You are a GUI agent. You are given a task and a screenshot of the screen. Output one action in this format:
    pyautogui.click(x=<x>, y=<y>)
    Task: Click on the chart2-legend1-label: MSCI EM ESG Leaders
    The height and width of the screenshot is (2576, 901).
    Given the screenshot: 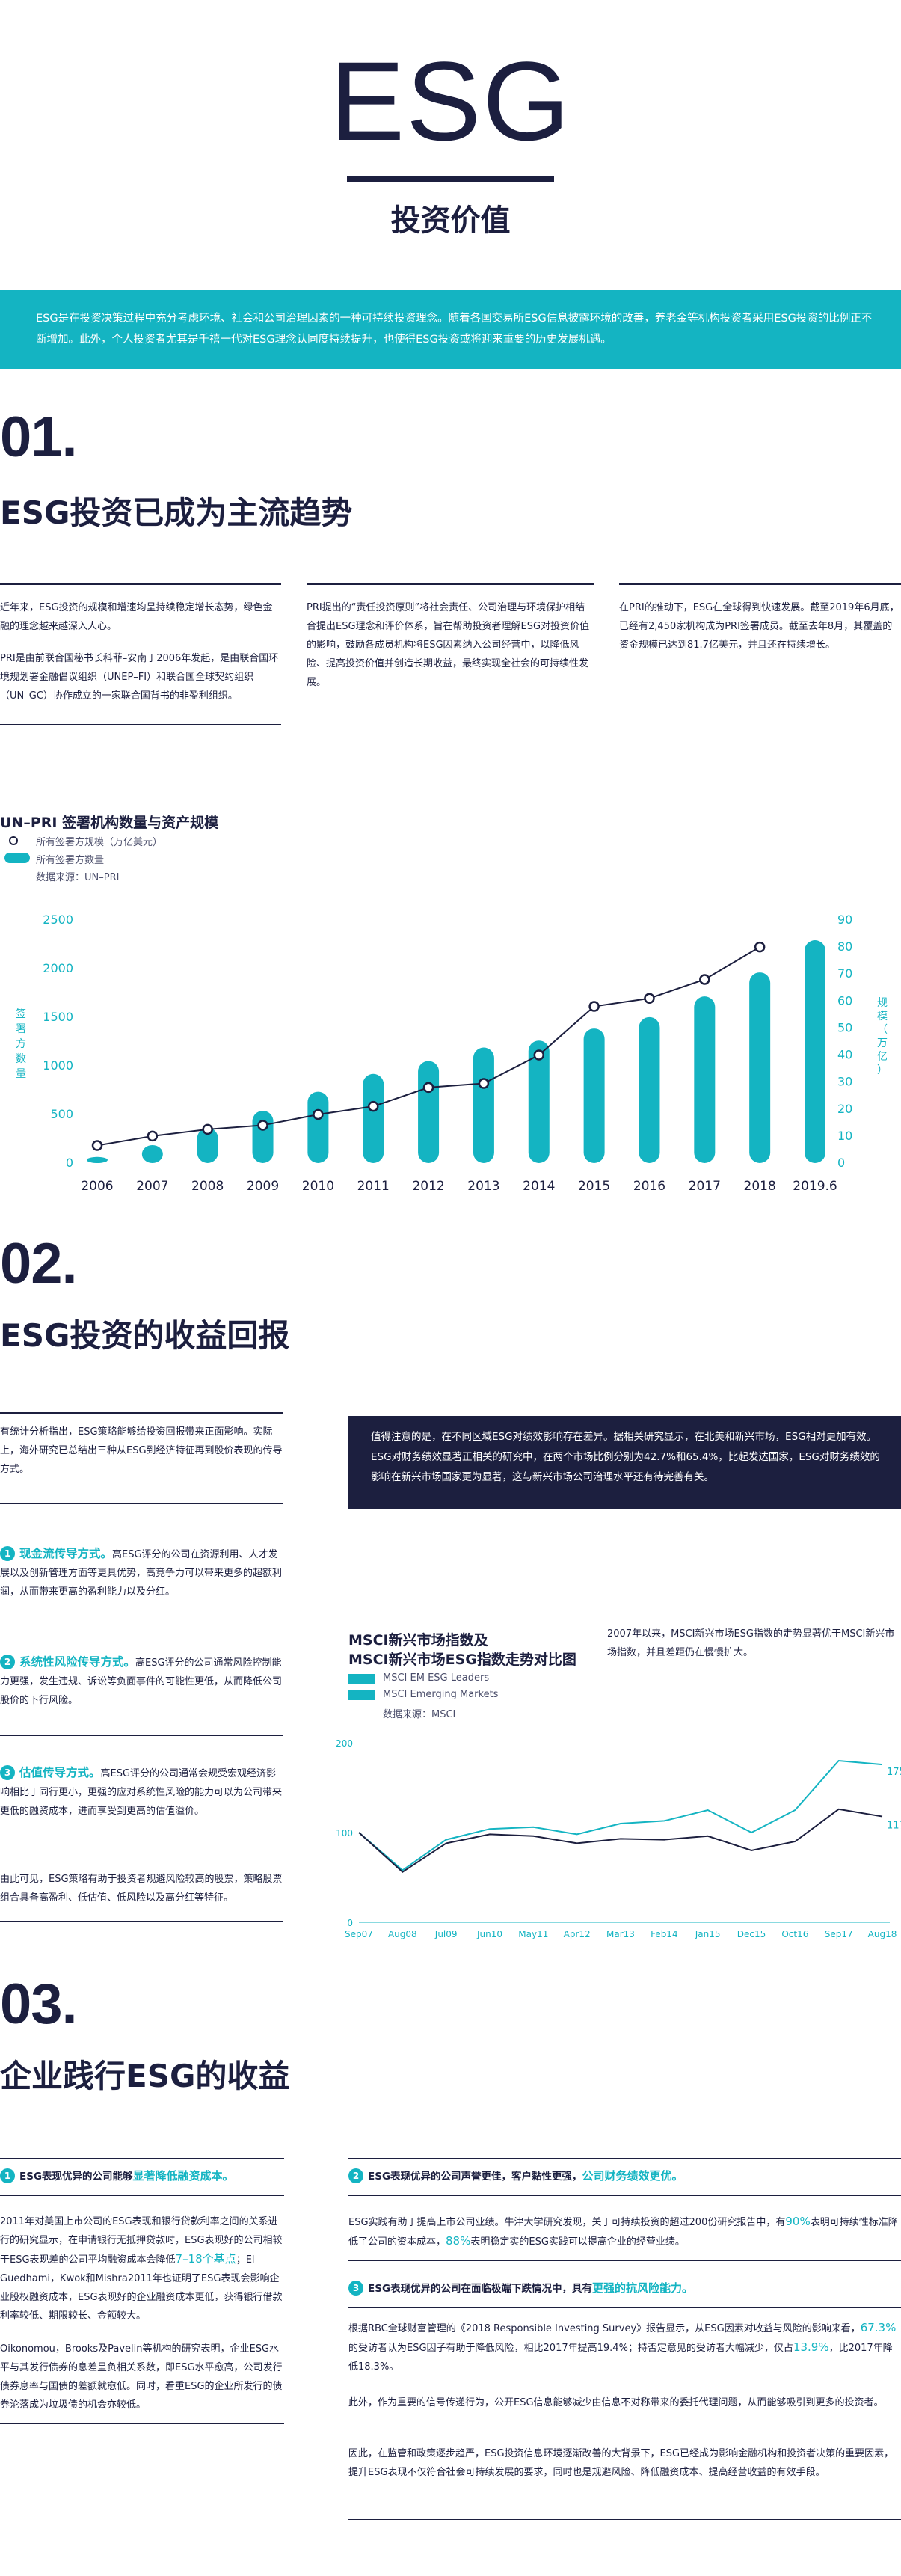 What is the action you would take?
    pyautogui.click(x=436, y=1678)
    